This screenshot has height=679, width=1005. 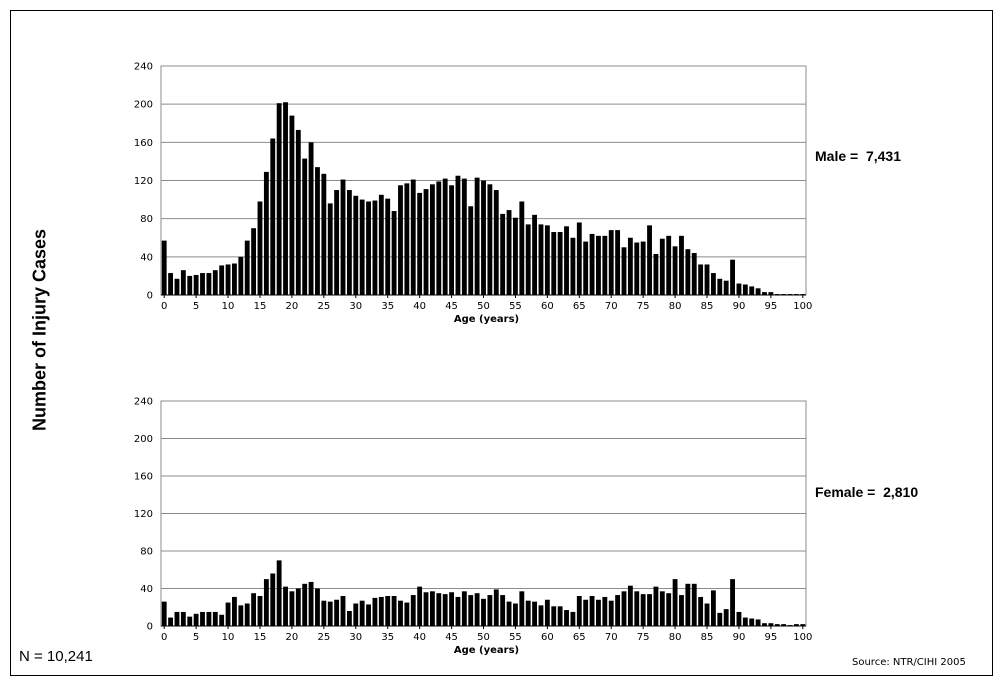 I want to click on x-tick-label: 30, so click(x=355, y=637).